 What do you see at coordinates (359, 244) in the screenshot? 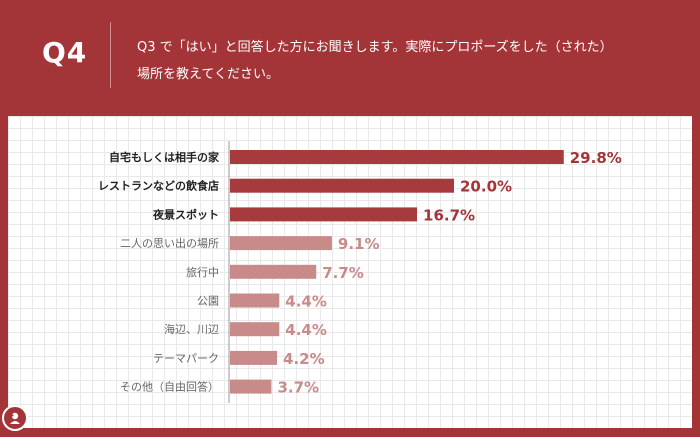
I see `value-label: 9.1%` at bounding box center [359, 244].